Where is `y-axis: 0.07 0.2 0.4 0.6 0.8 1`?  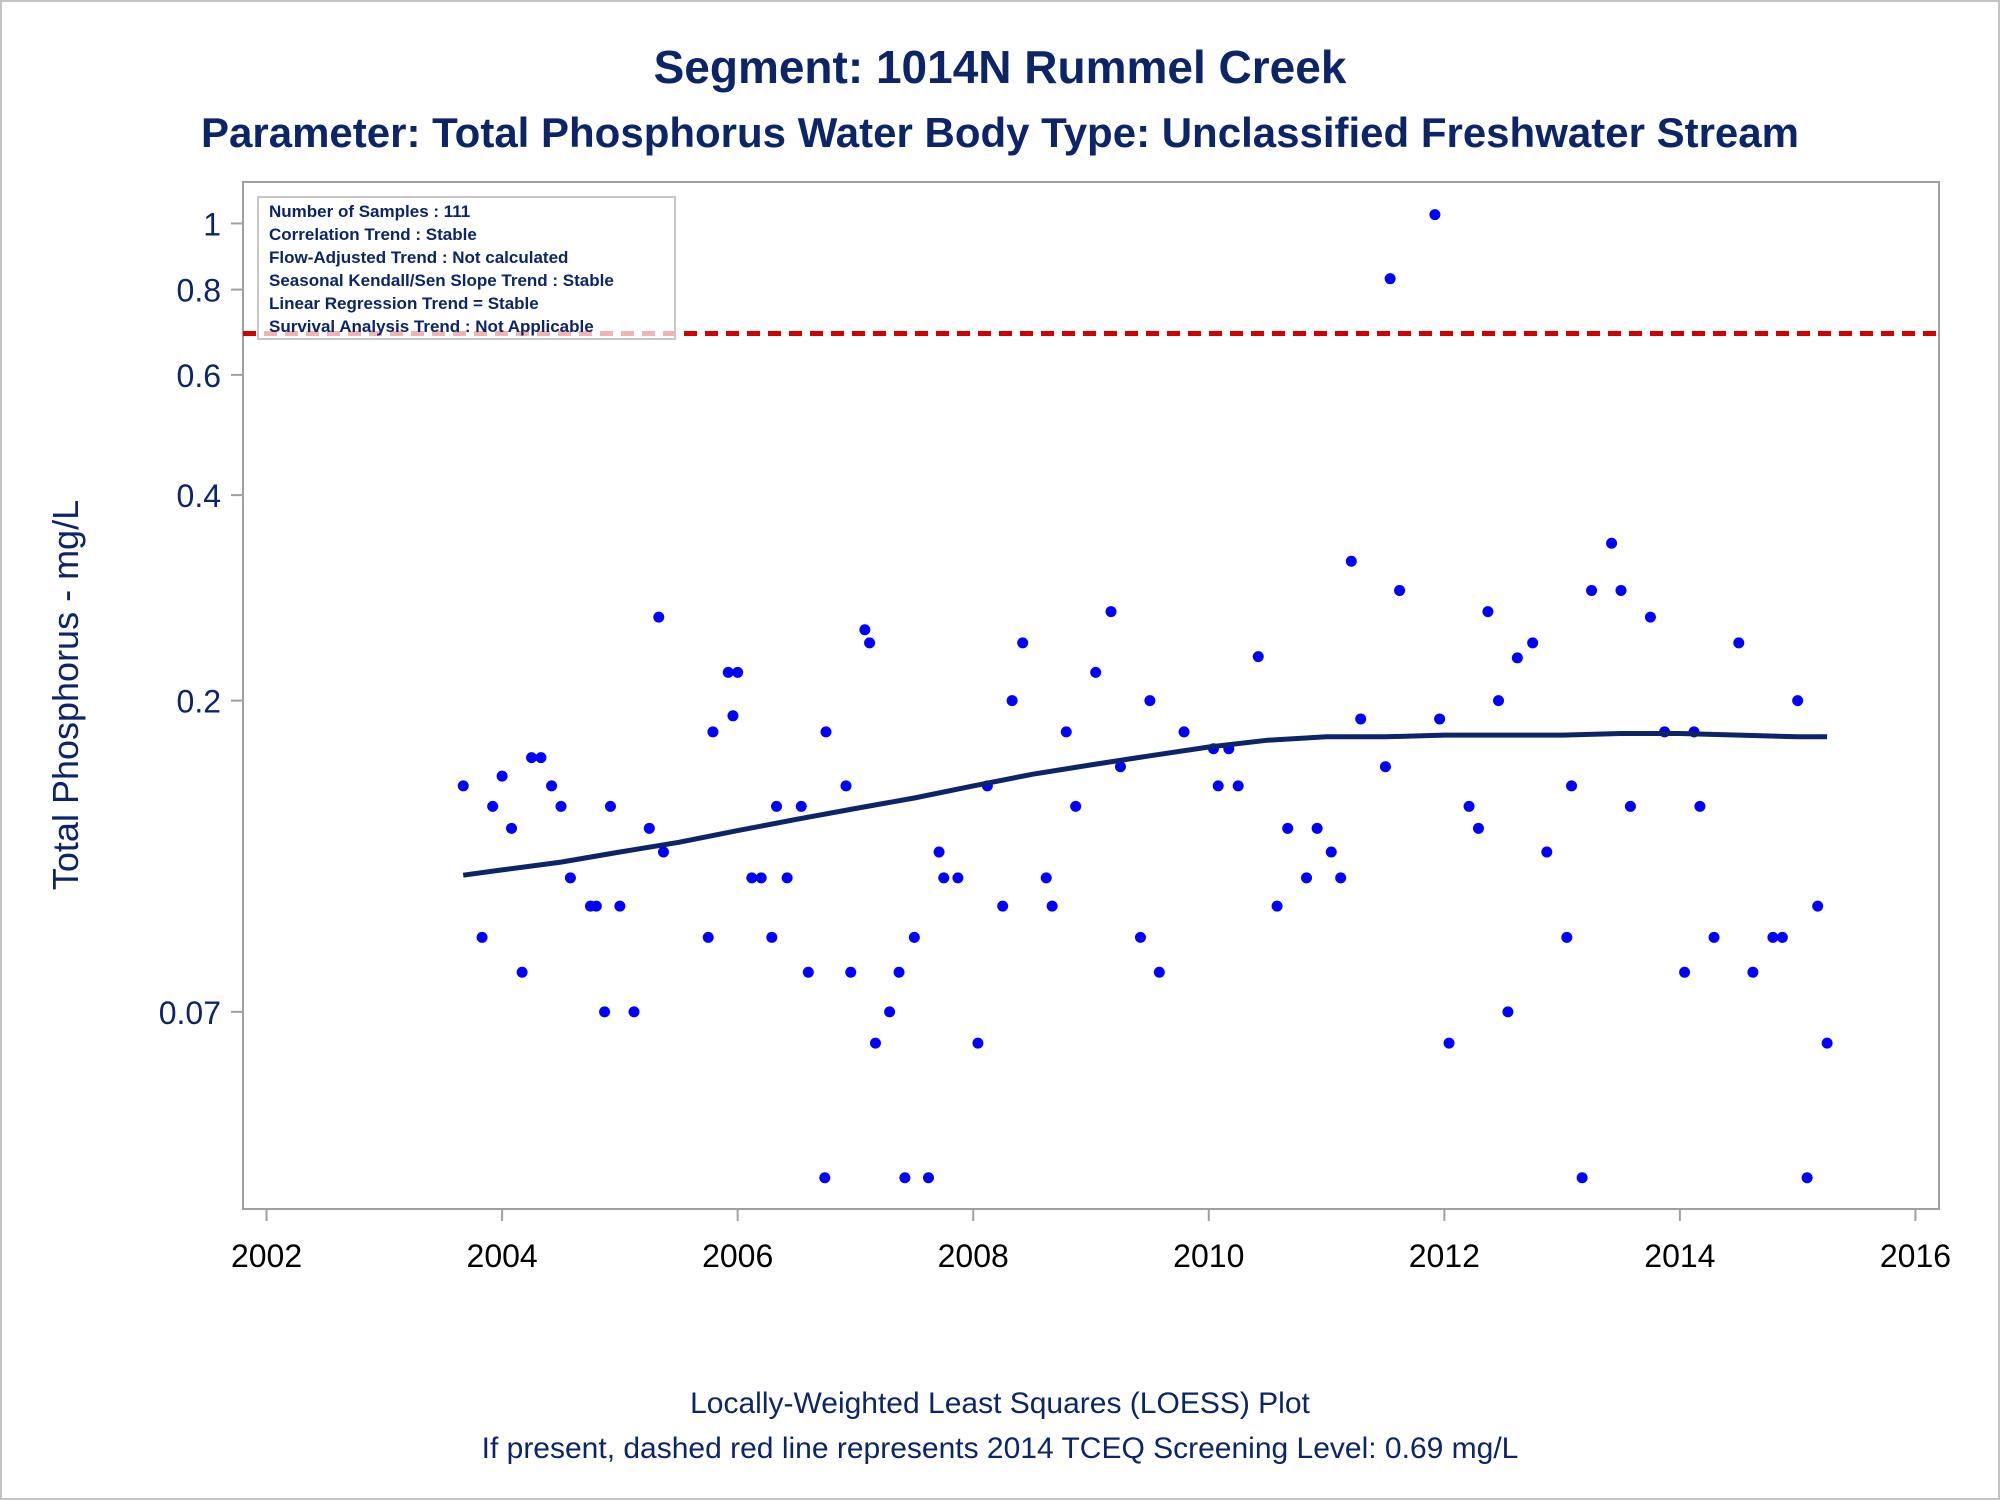 y-axis: 0.07 0.2 0.4 0.6 0.8 1 is located at coordinates (201, 618).